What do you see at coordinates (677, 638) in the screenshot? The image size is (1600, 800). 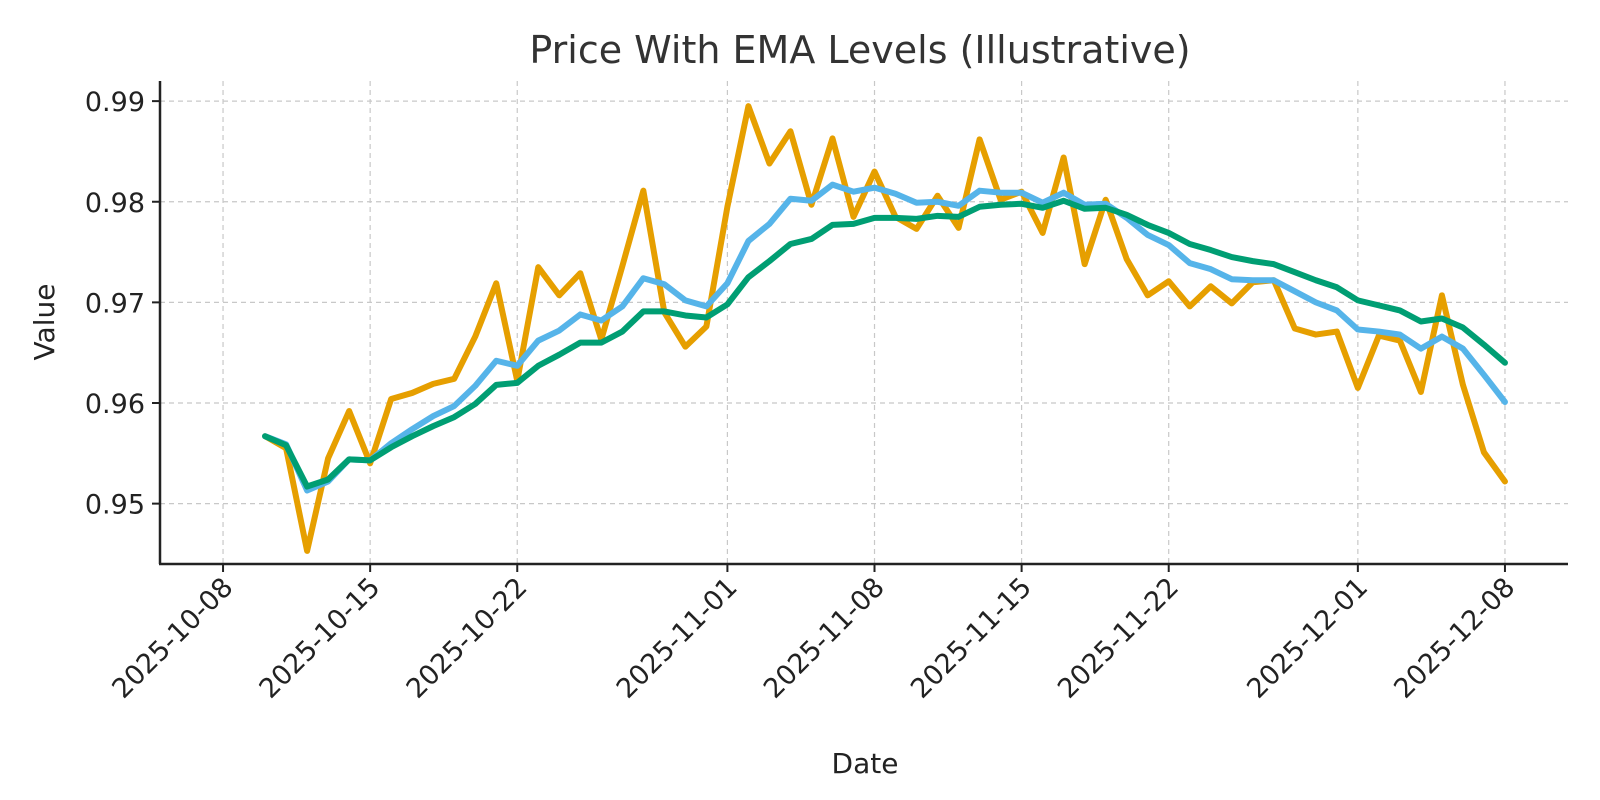 I see `x-tick-label: 2025-11-01` at bounding box center [677, 638].